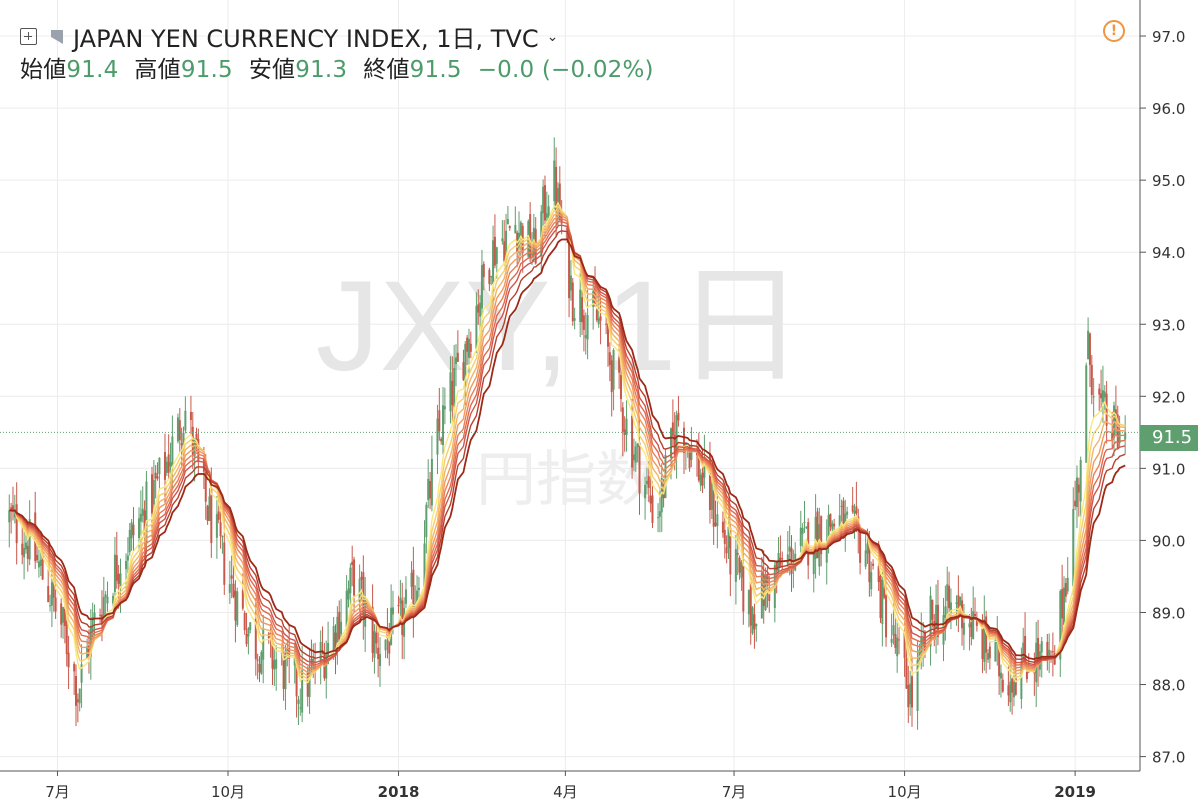  Describe the element at coordinates (1169, 438) in the screenshot. I see `last-price-tag: 91.5` at that location.